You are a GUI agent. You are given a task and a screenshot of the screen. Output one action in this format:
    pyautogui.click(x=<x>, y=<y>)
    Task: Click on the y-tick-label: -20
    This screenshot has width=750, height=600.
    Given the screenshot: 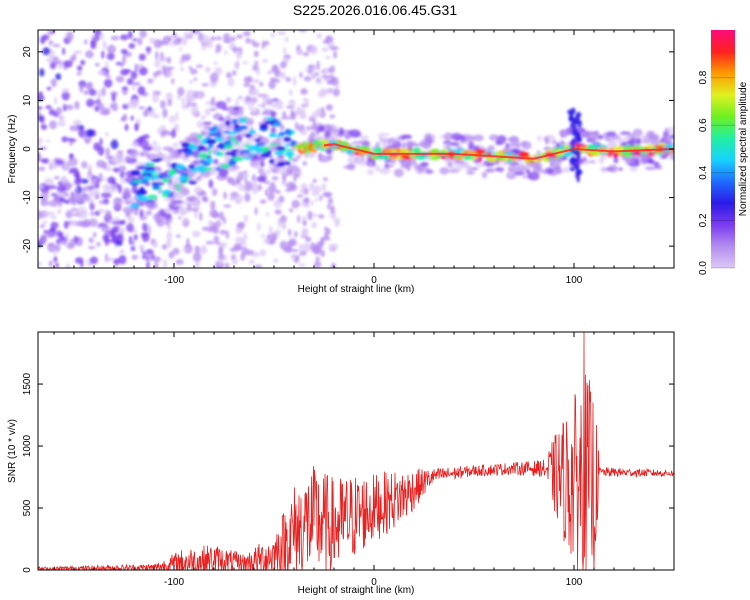 What is the action you would take?
    pyautogui.click(x=27, y=245)
    